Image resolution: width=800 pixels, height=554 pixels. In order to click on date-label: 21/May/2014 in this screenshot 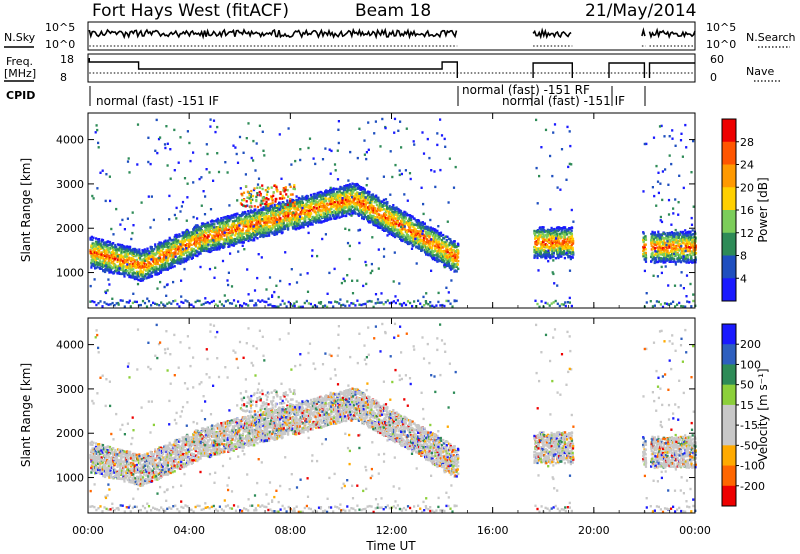, I will do `click(641, 11)`.